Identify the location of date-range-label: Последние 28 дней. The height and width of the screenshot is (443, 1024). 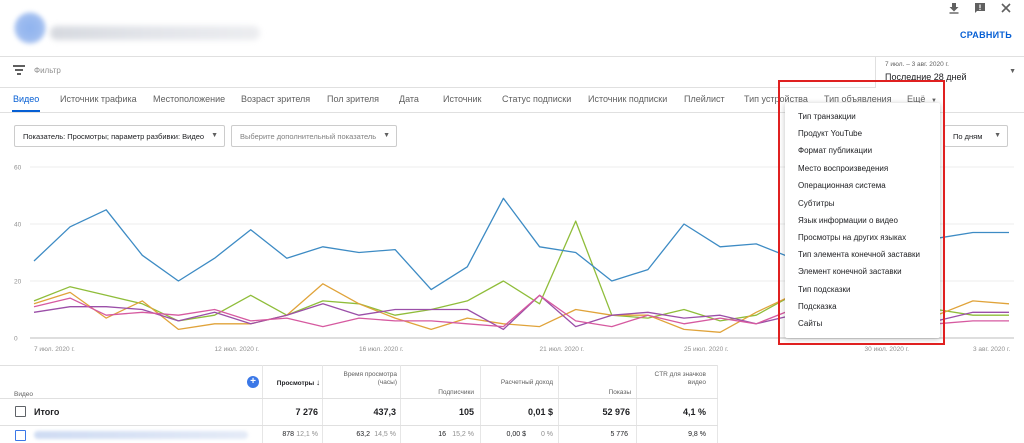
(926, 77).